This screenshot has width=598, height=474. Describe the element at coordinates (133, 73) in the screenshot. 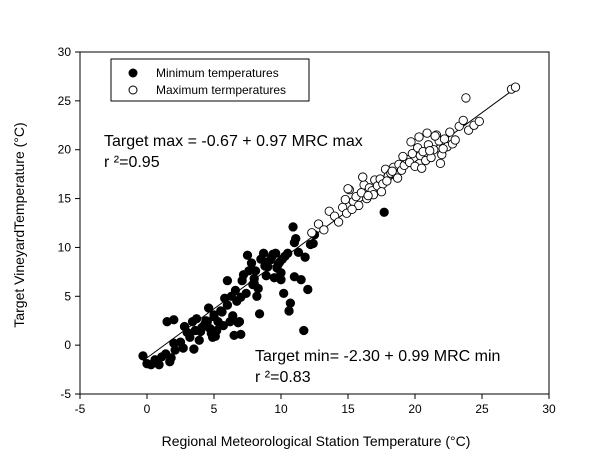

I see `legend-marker-min` at that location.